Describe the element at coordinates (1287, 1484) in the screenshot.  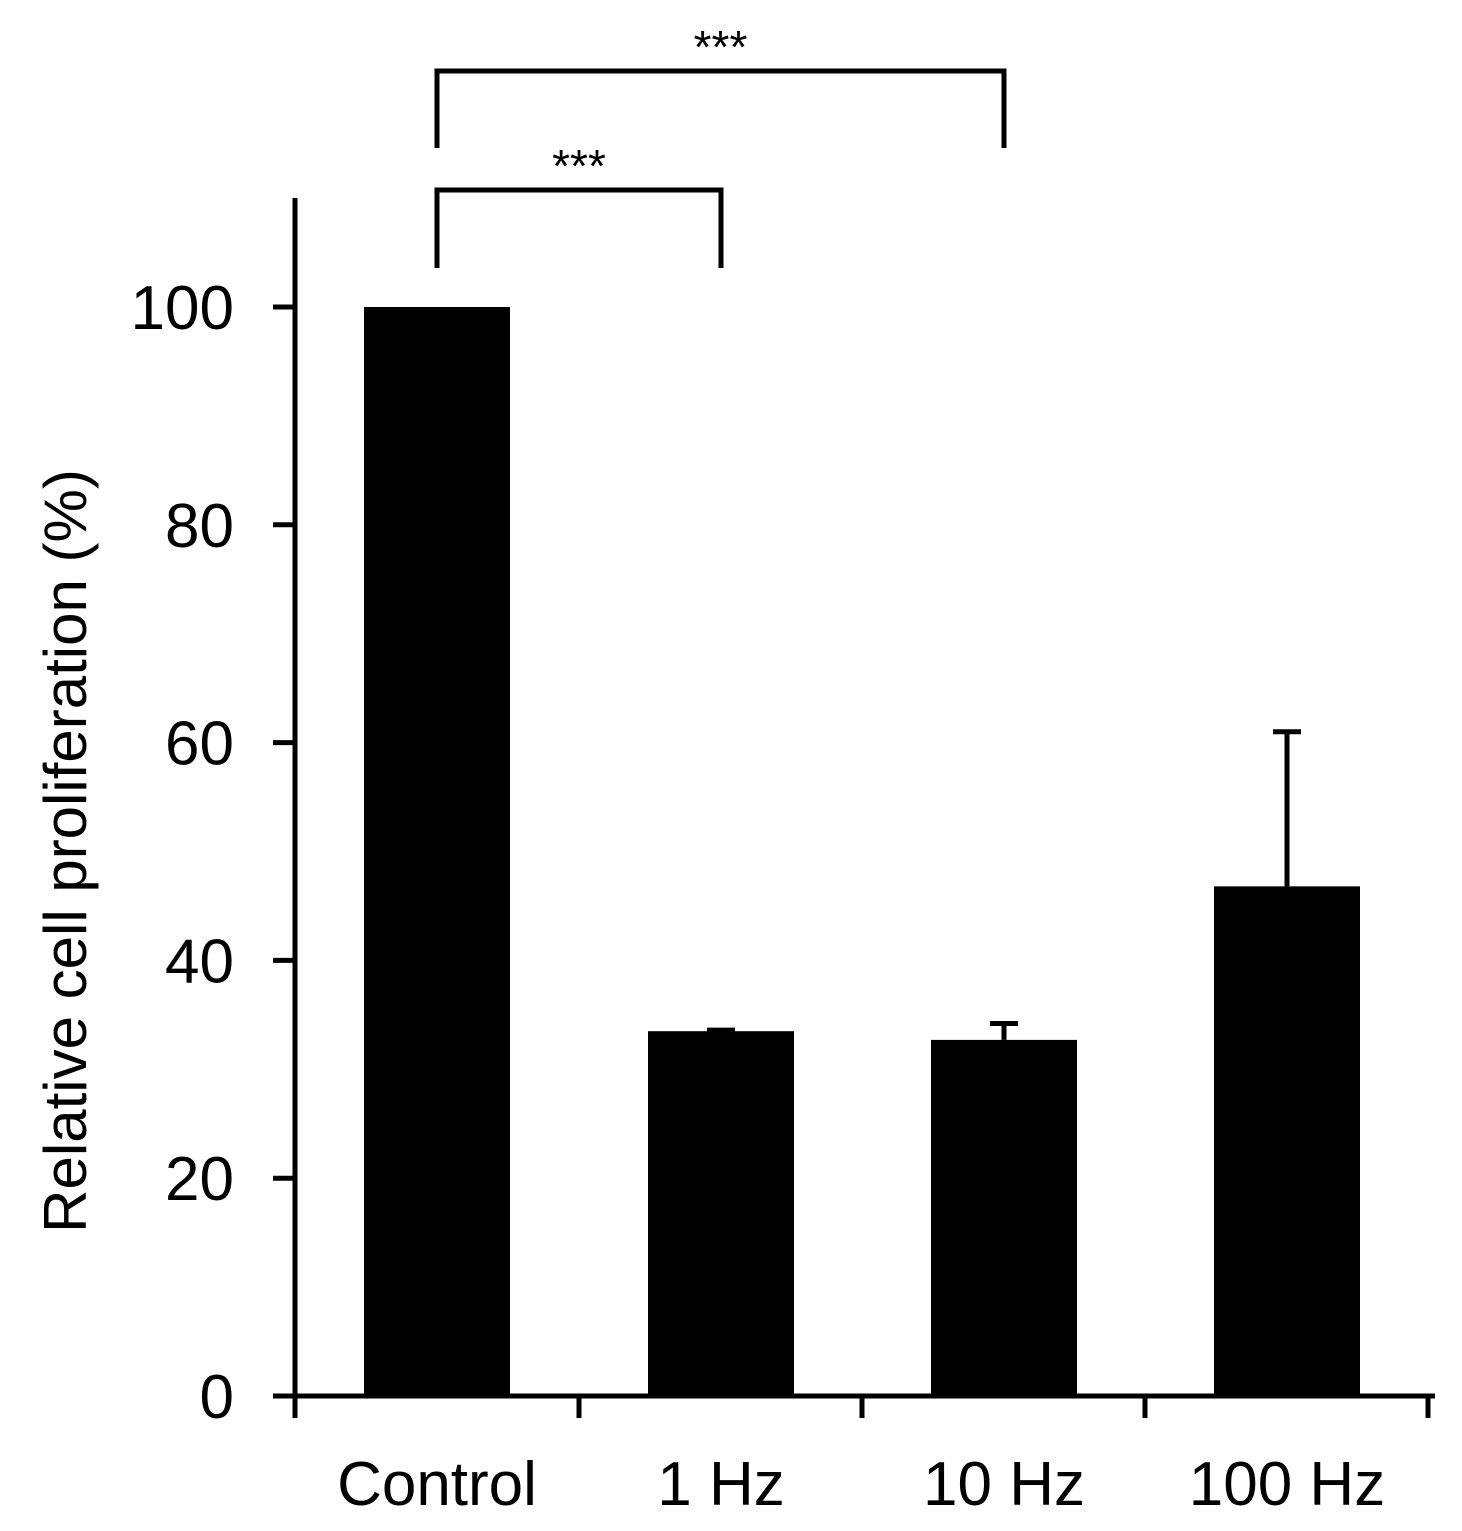
I see `x-category-label: 100 Hz` at that location.